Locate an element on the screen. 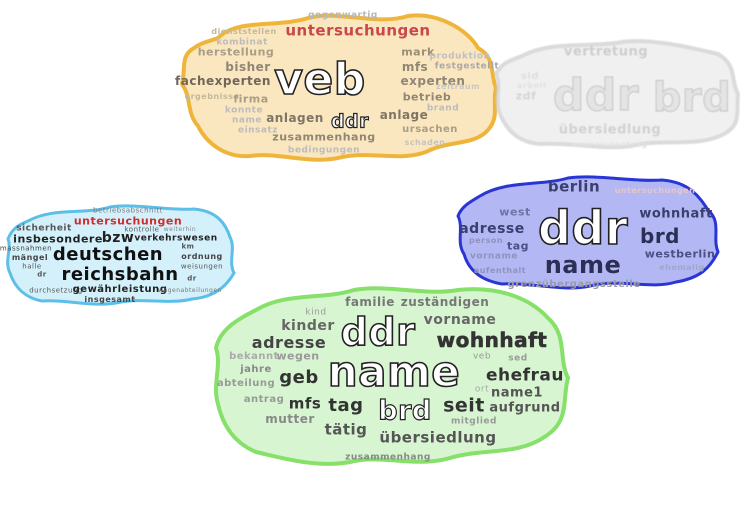 This screenshot has height=525, width=747. word: massnahmen is located at coordinates (26, 248).